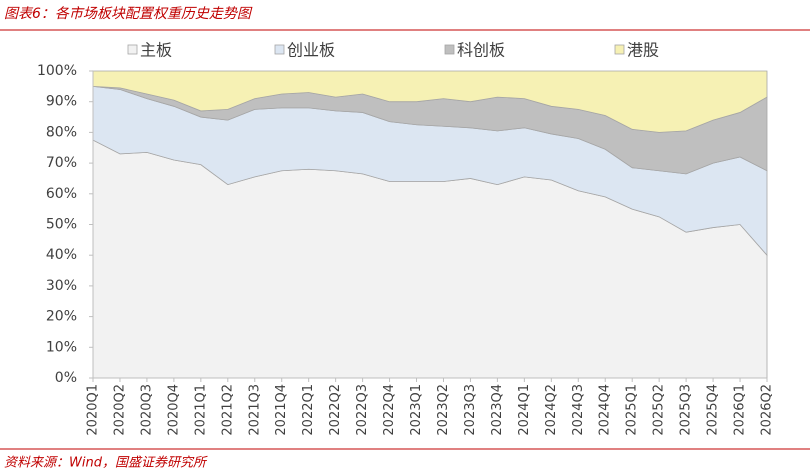 This screenshot has height=476, width=810. What do you see at coordinates (227, 410) in the screenshot?
I see `x-tick-label: 2021Q2` at bounding box center [227, 410].